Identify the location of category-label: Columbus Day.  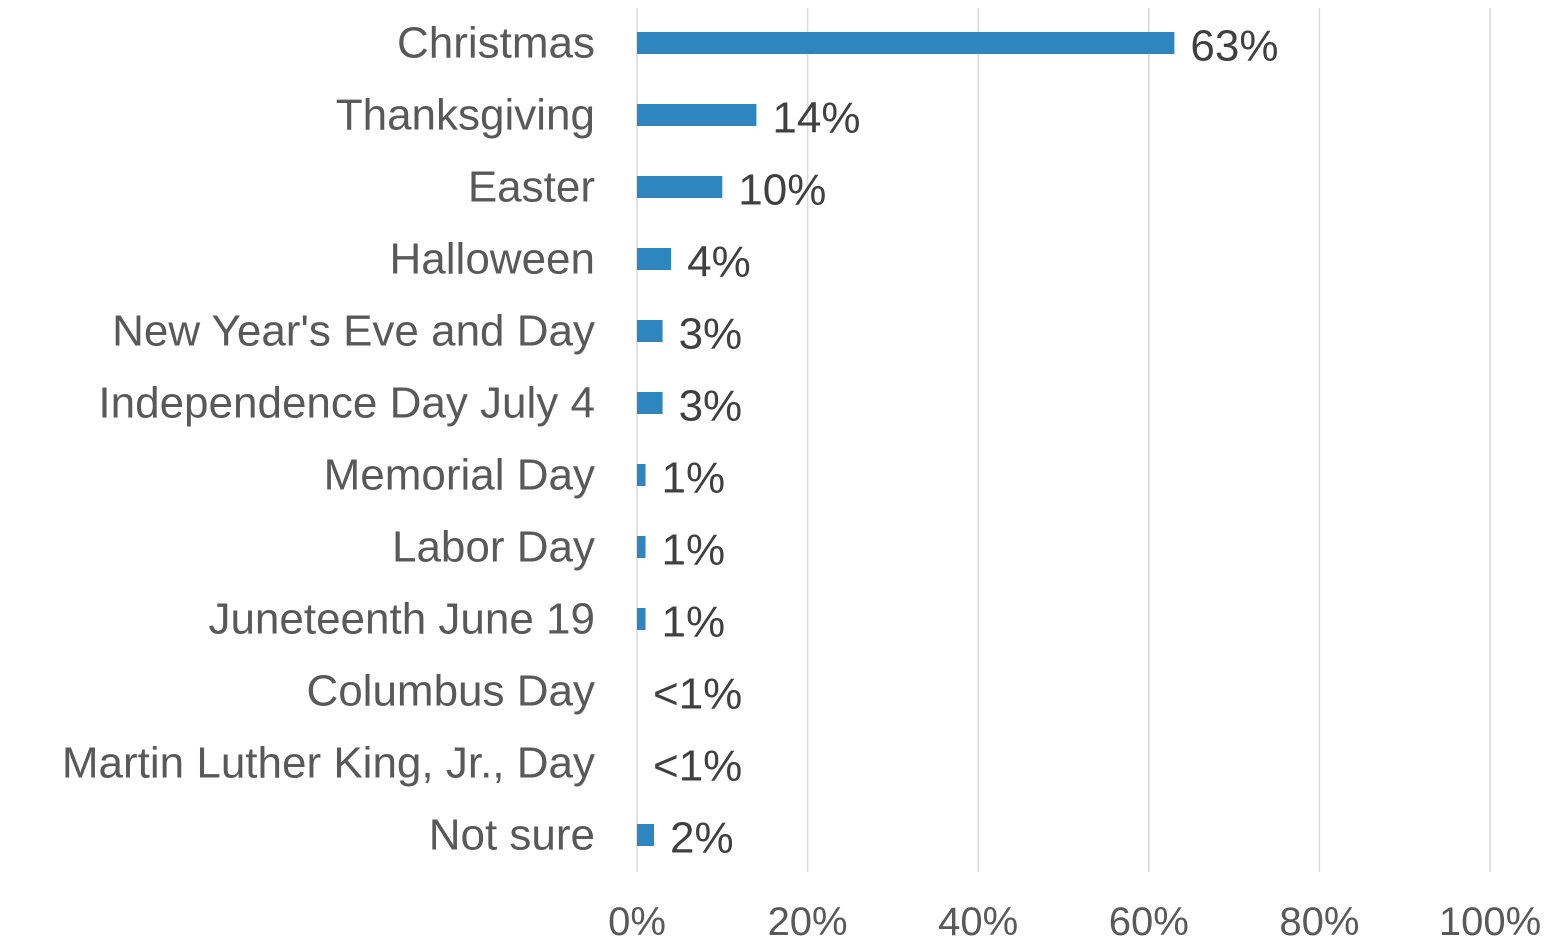
(450, 691).